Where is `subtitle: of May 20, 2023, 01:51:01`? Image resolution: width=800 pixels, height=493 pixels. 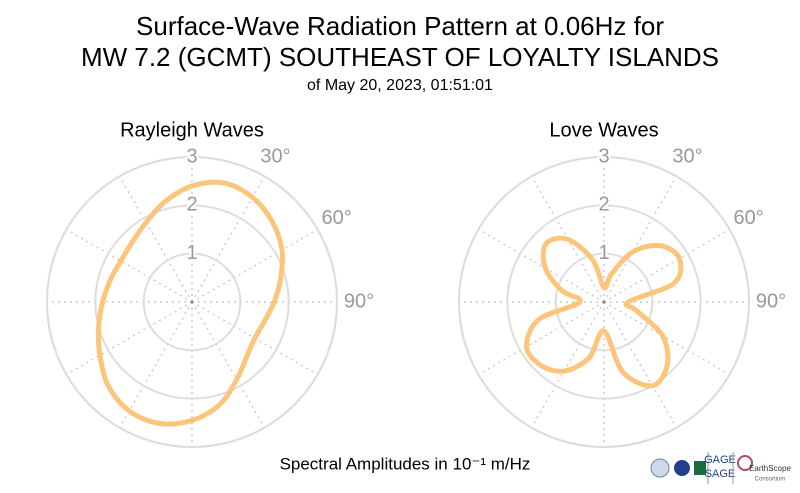 subtitle: of May 20, 2023, 01:51:01 is located at coordinates (400, 85).